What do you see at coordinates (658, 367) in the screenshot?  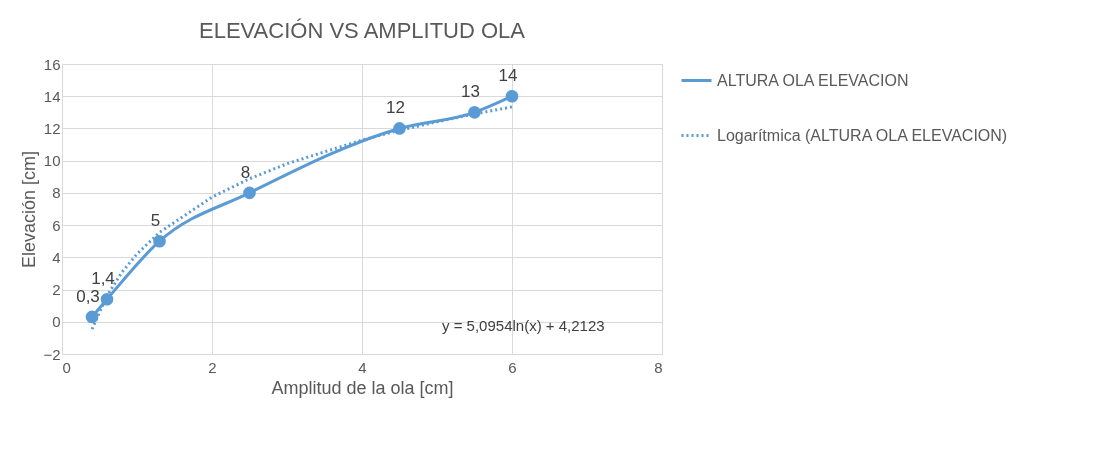 I see `x-tick-label: 8` at bounding box center [658, 367].